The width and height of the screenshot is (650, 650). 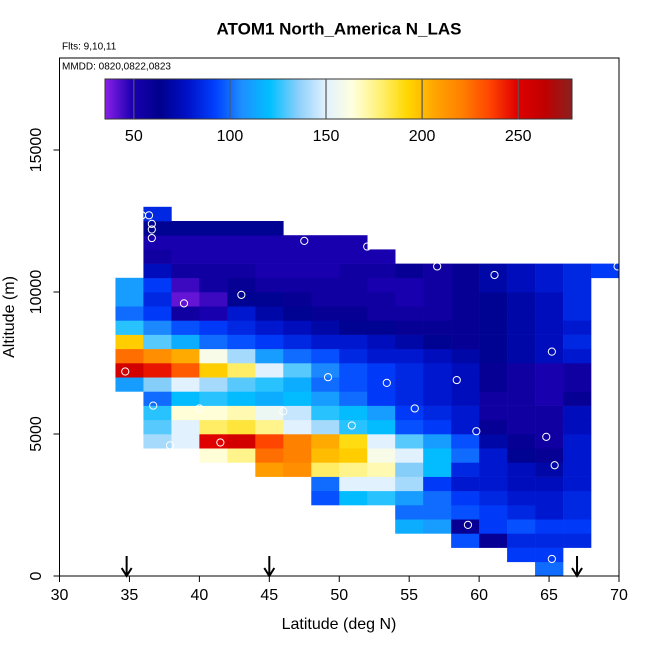 What do you see at coordinates (116, 67) in the screenshot?
I see `dates-note: MMDD: 0820,0822,0823` at bounding box center [116, 67].